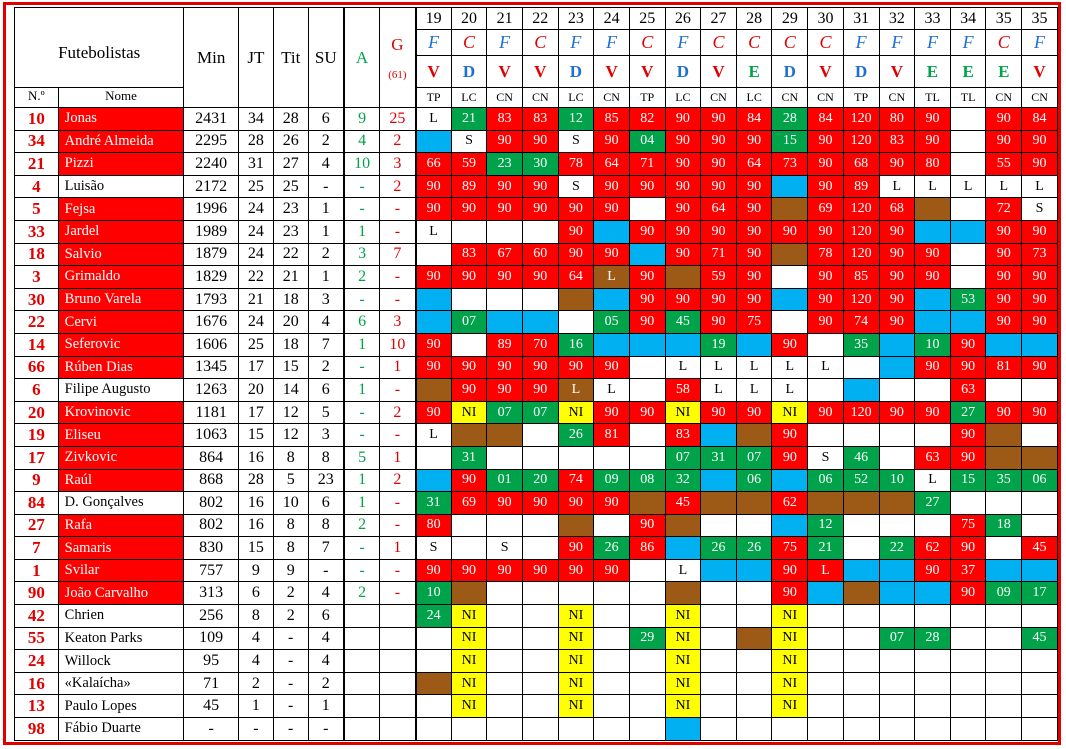  What do you see at coordinates (397, 277) in the screenshot?
I see `player-g: -` at bounding box center [397, 277].